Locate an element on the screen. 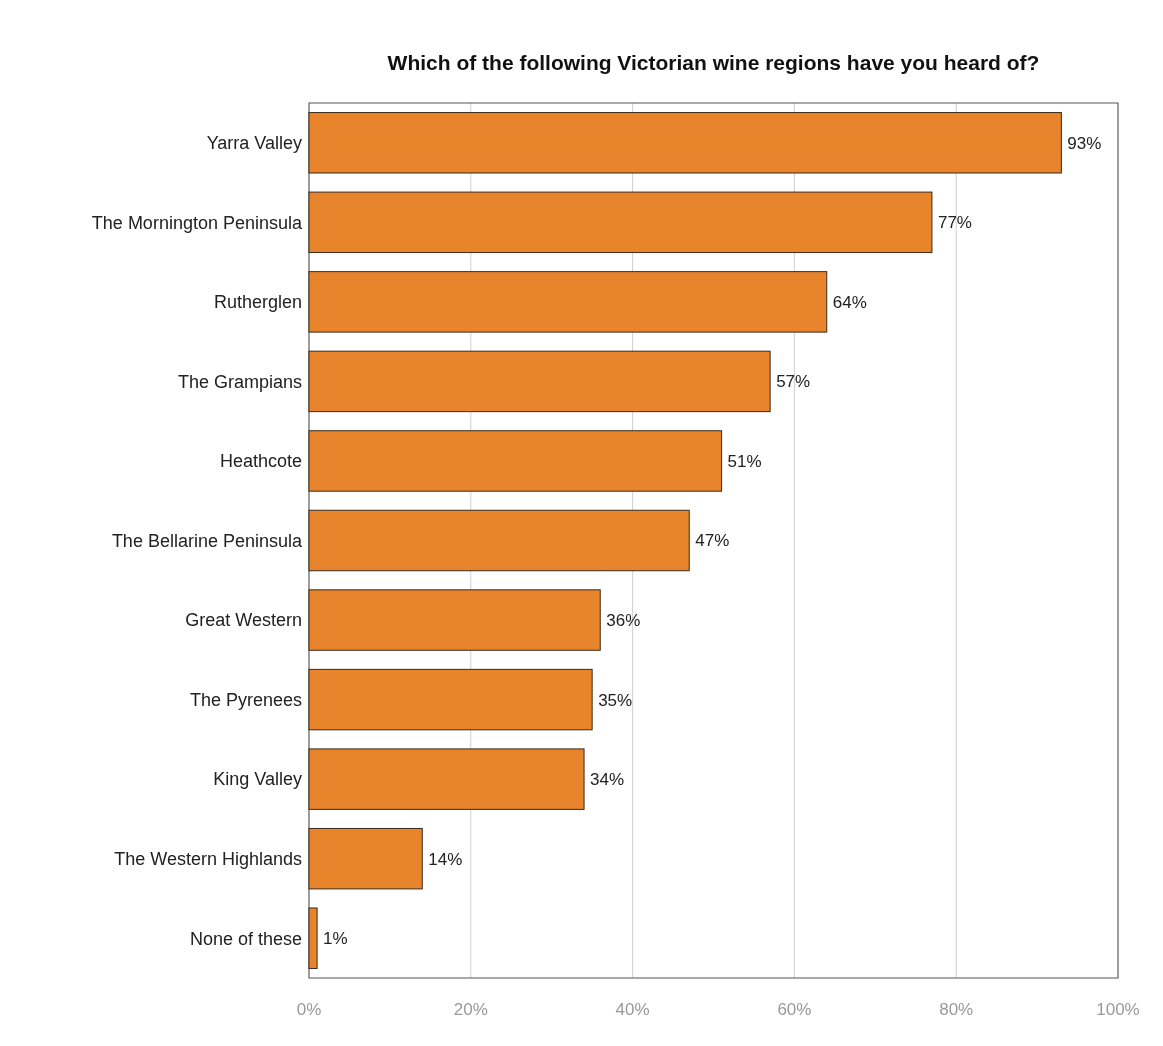  x-tick-label: 100% is located at coordinates (1118, 1009).